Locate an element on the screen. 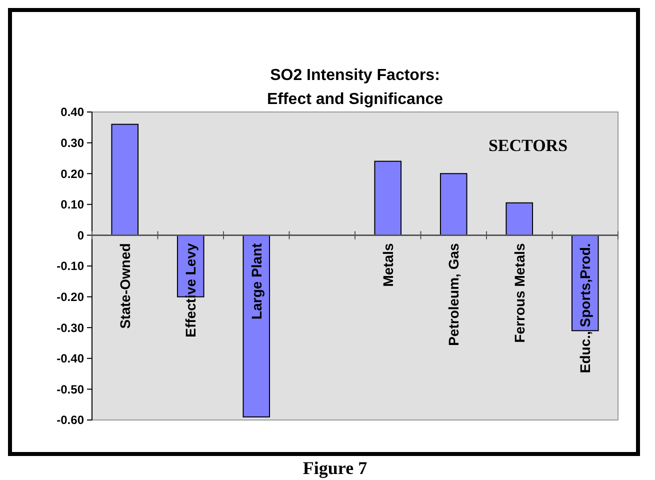 The height and width of the screenshot is (480, 655). x-tick-label: Ferrous Metals is located at coordinates (519, 292).